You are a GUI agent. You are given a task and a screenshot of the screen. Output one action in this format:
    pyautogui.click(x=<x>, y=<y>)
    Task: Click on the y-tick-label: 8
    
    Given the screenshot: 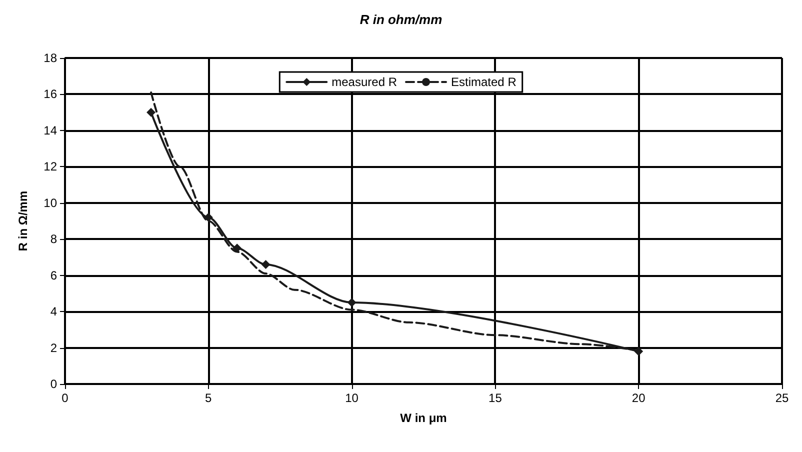 What is the action you would take?
    pyautogui.click(x=54, y=239)
    